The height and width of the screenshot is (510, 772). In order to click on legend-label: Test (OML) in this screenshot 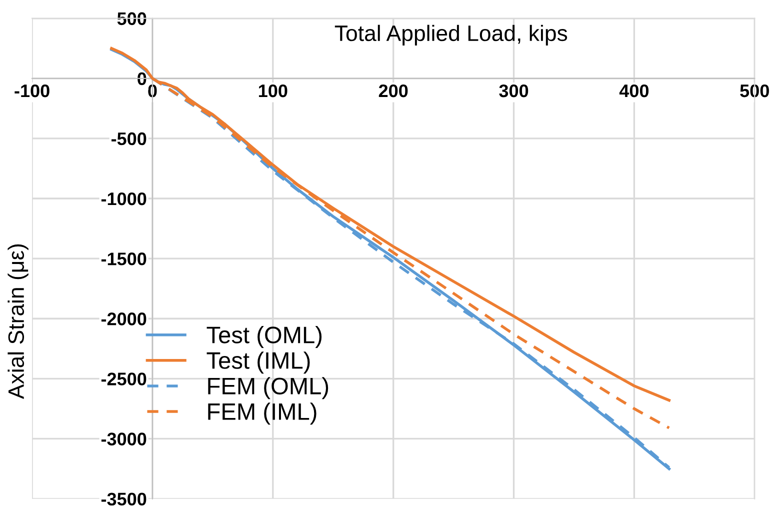, I will do `click(264, 337)`.